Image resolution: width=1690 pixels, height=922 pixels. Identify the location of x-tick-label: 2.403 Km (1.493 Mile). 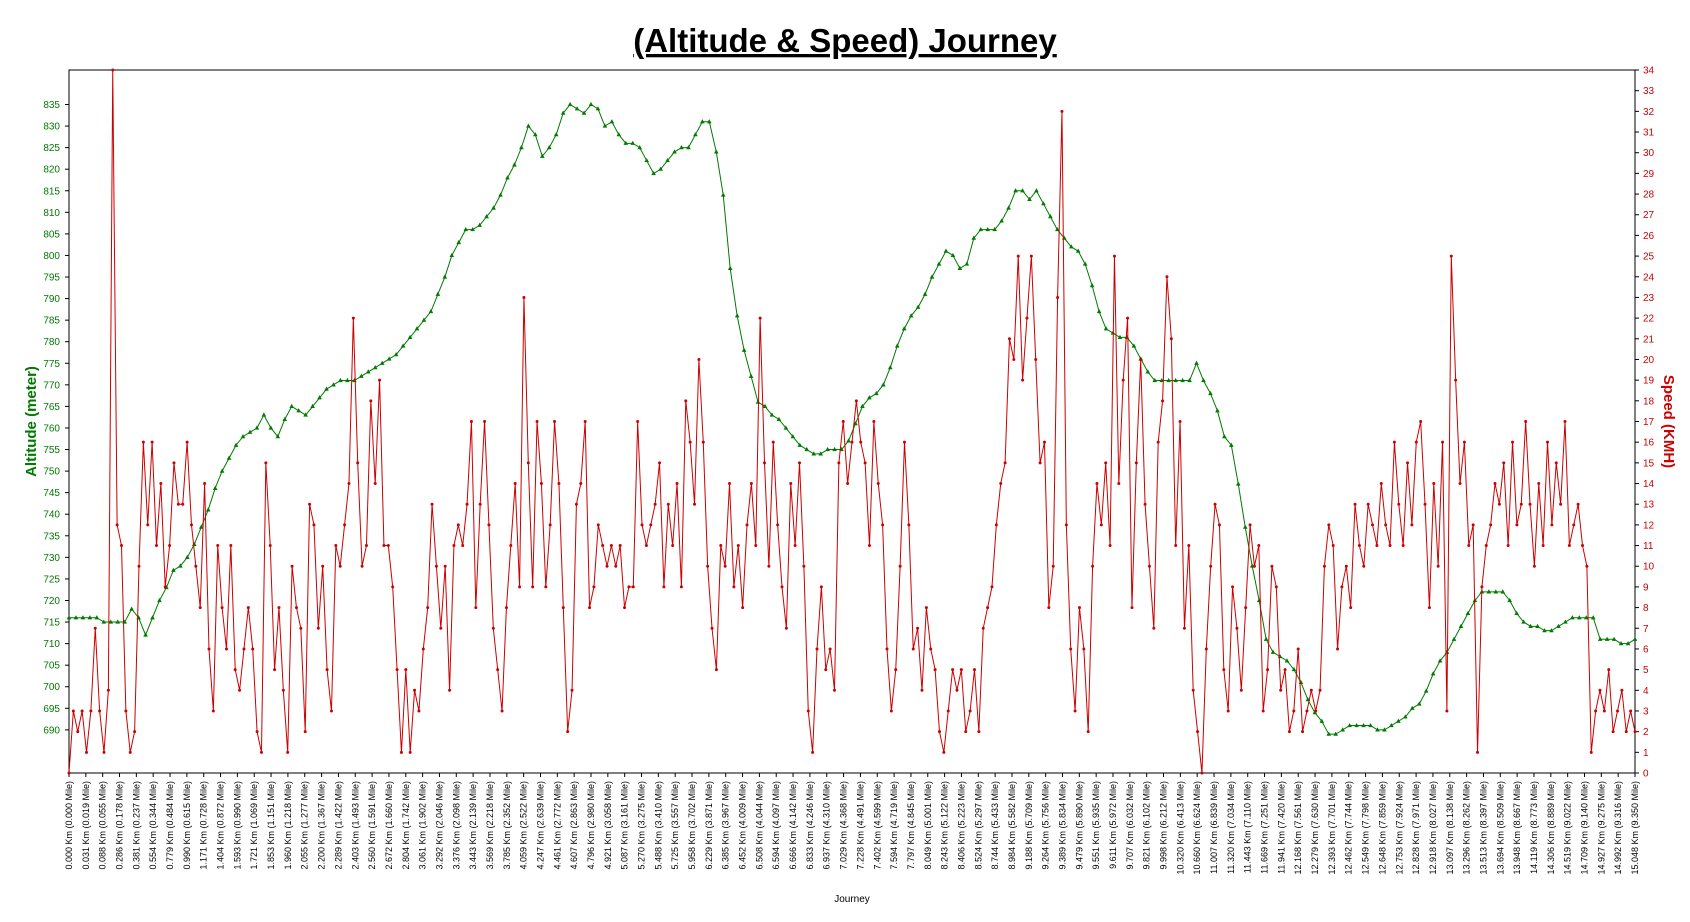
(355, 825).